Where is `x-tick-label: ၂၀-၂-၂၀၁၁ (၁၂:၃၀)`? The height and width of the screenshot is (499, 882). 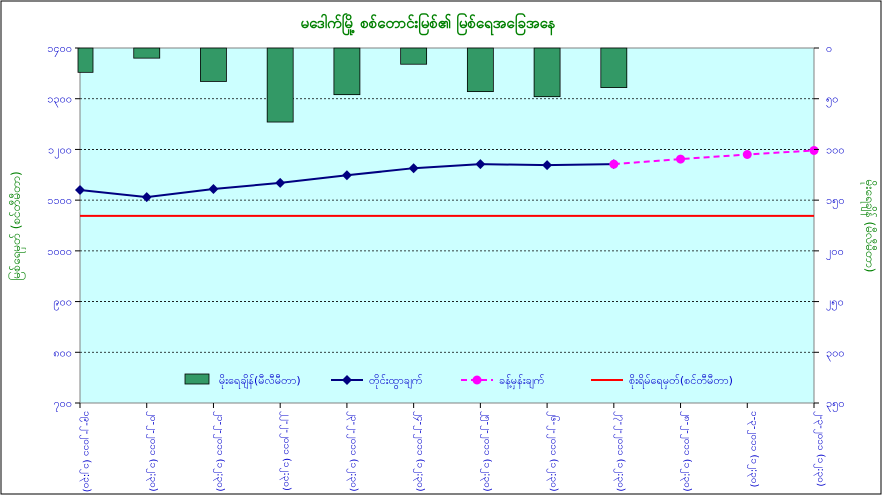 x-tick-label: ၂၀-၂-၂၀၁၁ (၁၂:၃၀) is located at coordinates (152, 451).